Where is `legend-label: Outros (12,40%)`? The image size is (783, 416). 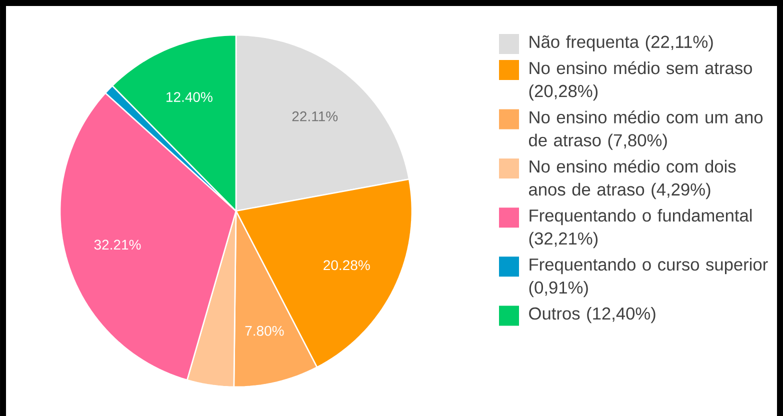
legend-label: Outros (12,40%) is located at coordinates (592, 315).